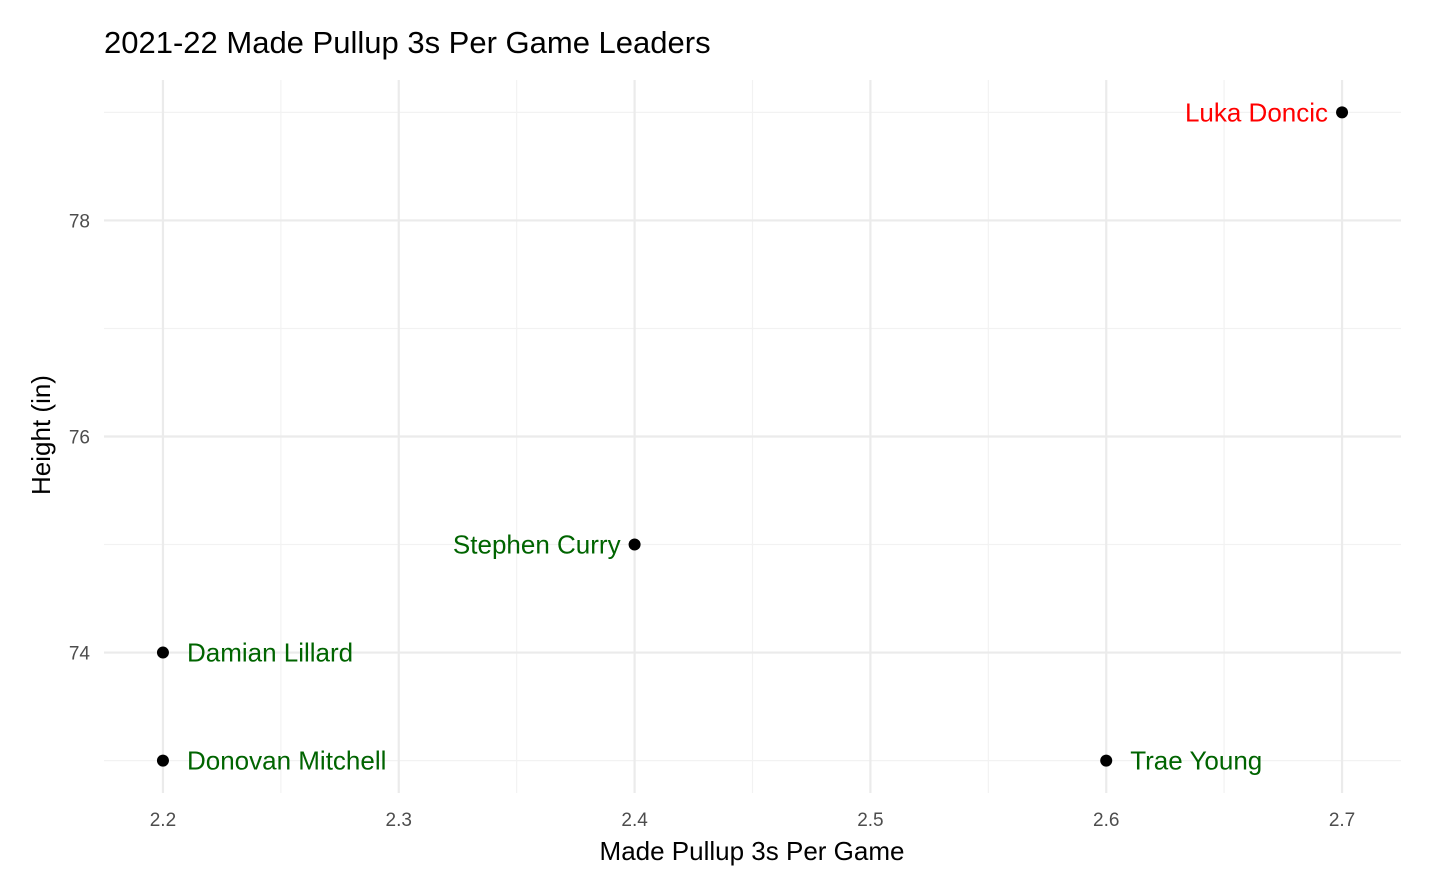  What do you see at coordinates (634, 820) in the screenshot?
I see `x-tick-label: 2.4` at bounding box center [634, 820].